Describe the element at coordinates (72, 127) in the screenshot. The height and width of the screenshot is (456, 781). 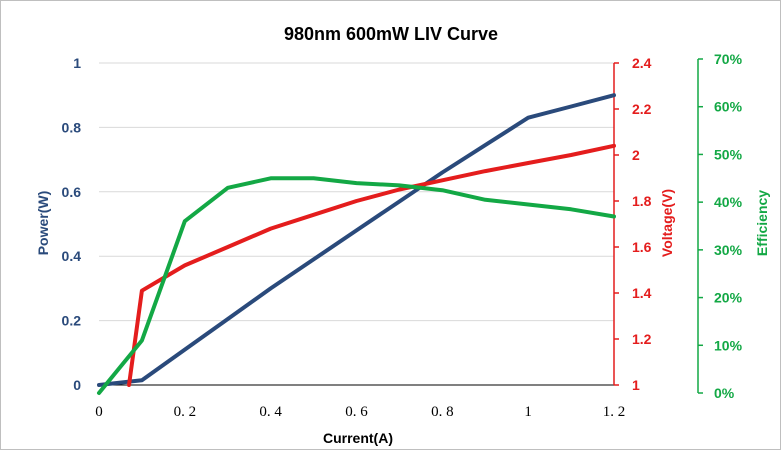
I see `power-tick-label-4: 0.8` at that location.